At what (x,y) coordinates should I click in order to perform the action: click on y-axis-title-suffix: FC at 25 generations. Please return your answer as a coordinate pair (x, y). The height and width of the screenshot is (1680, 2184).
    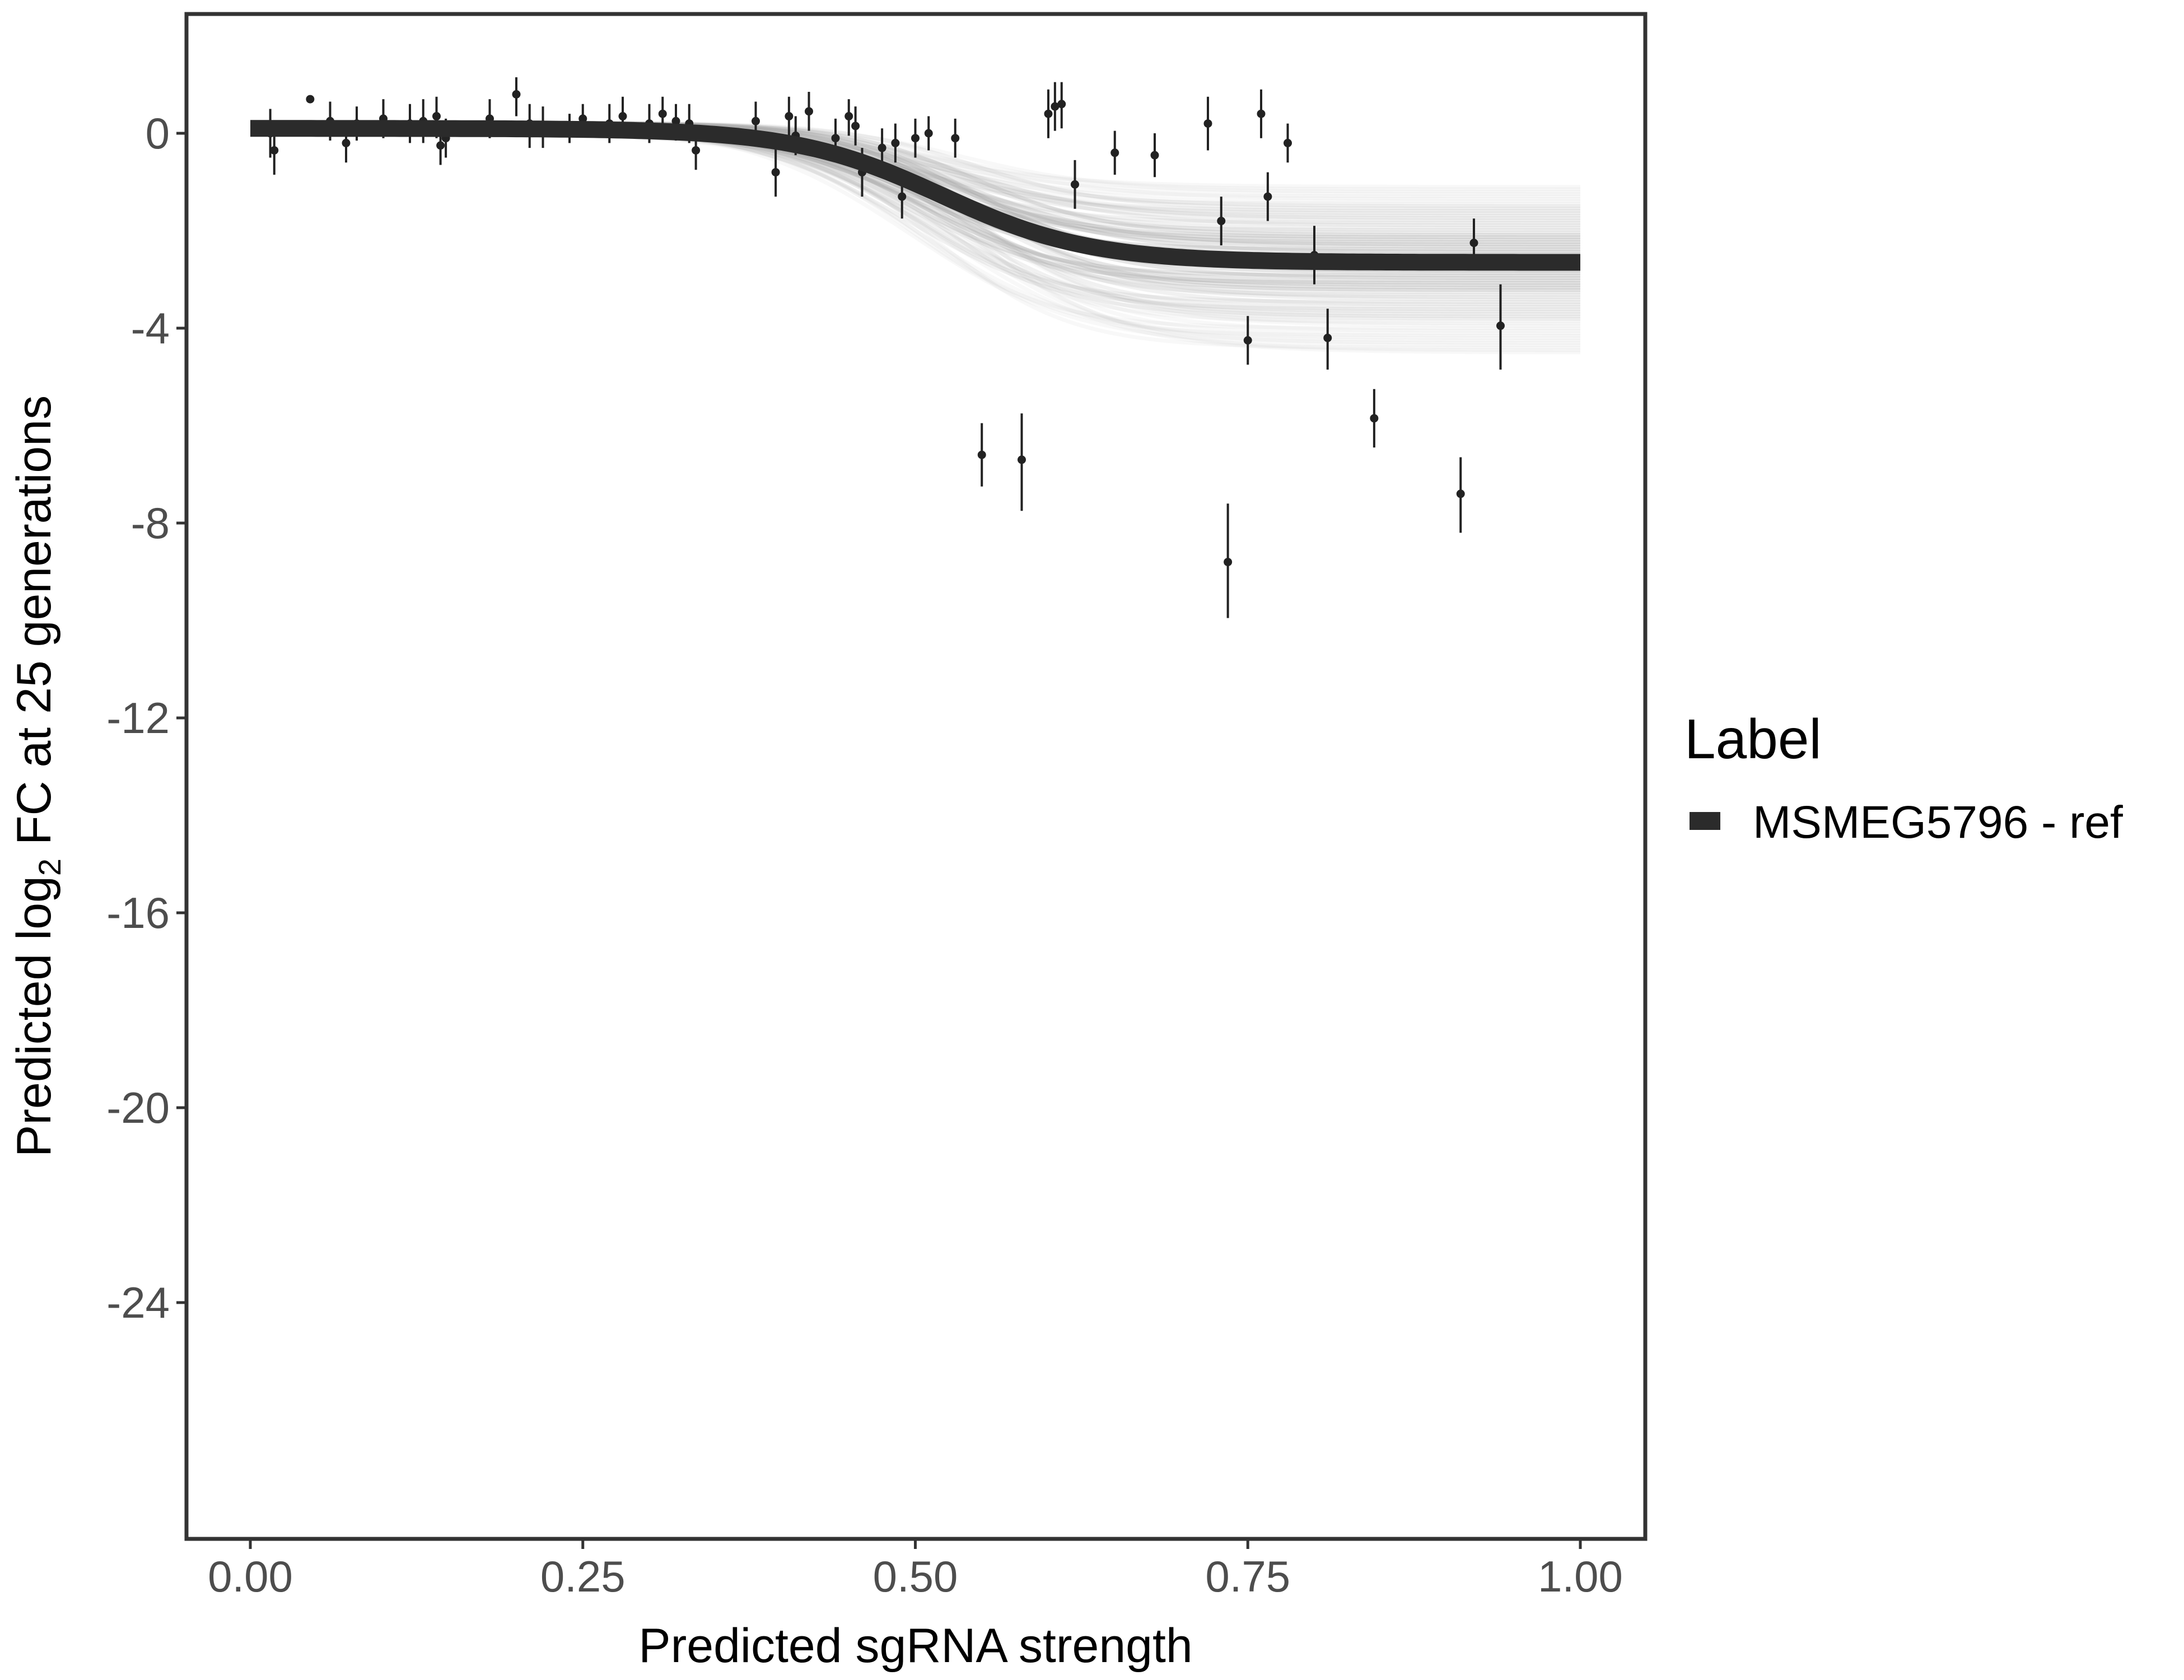
    Looking at the image, I should click on (34, 627).